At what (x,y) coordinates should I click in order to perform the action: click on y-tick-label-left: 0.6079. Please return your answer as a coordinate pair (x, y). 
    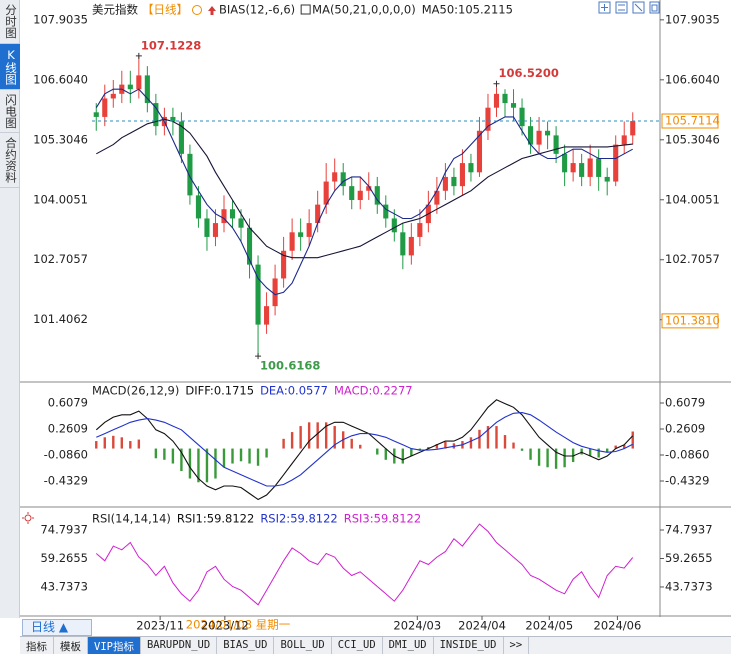
    Looking at the image, I should click on (68, 402).